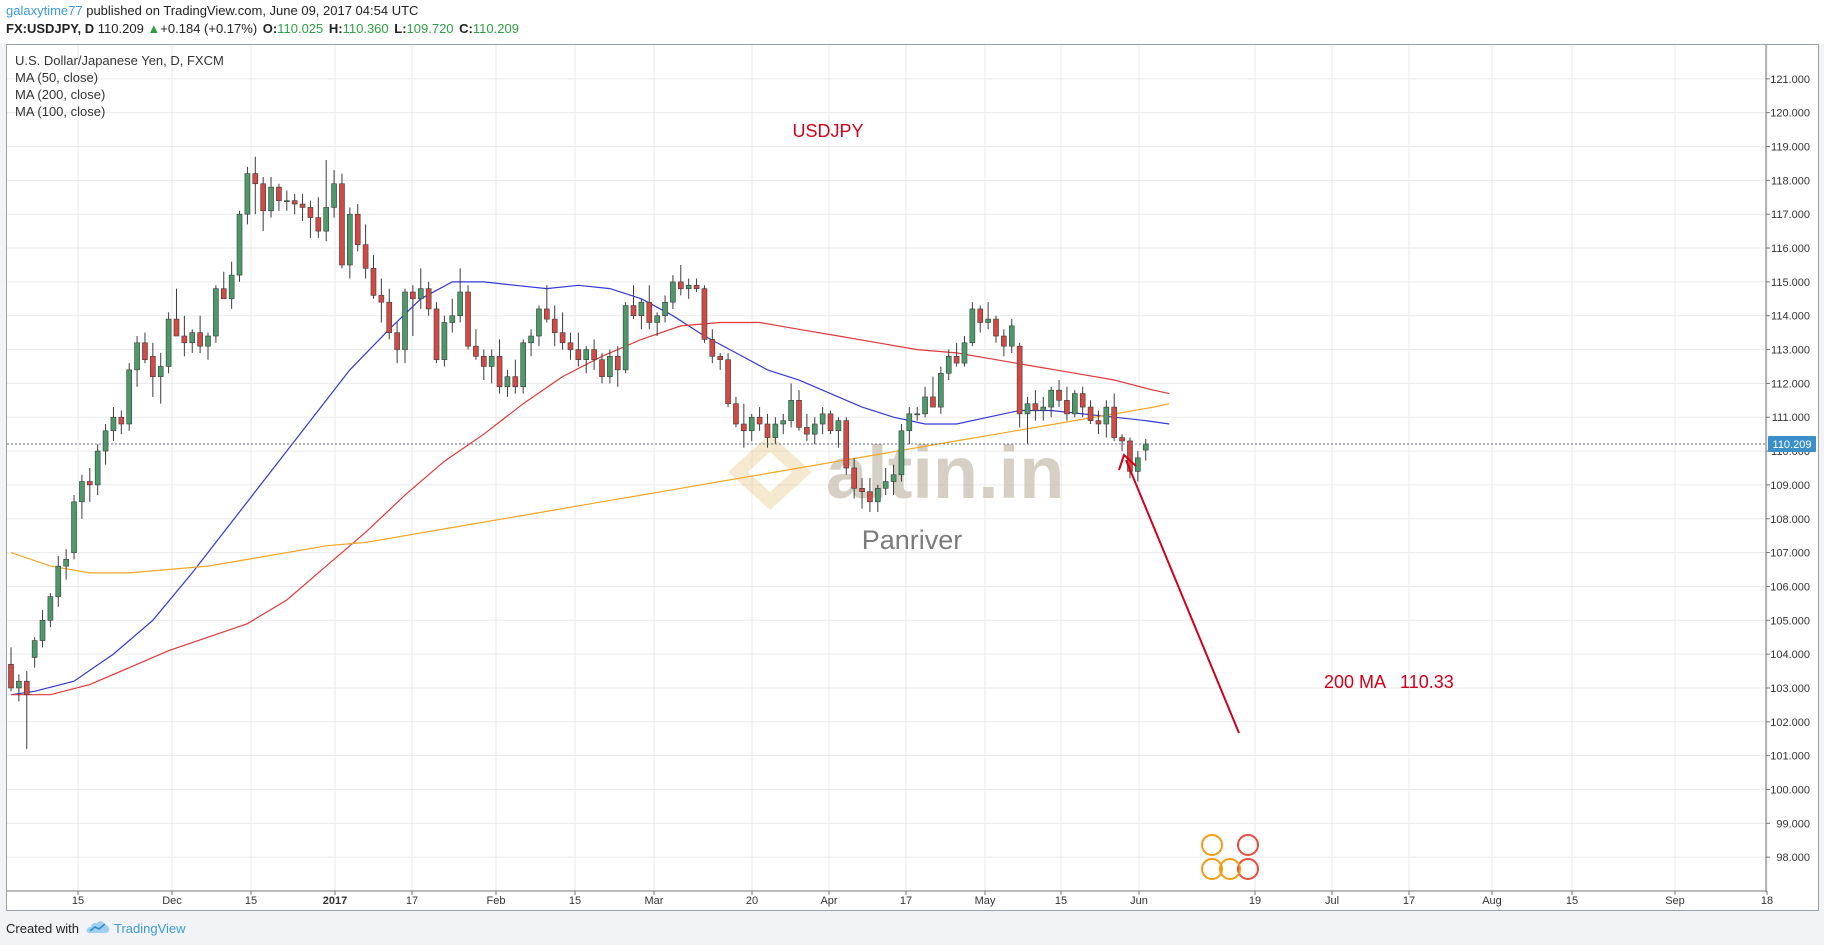 The width and height of the screenshot is (1824, 945). Describe the element at coordinates (1790, 655) in the screenshot. I see `price-tick-label: 104.000` at that location.